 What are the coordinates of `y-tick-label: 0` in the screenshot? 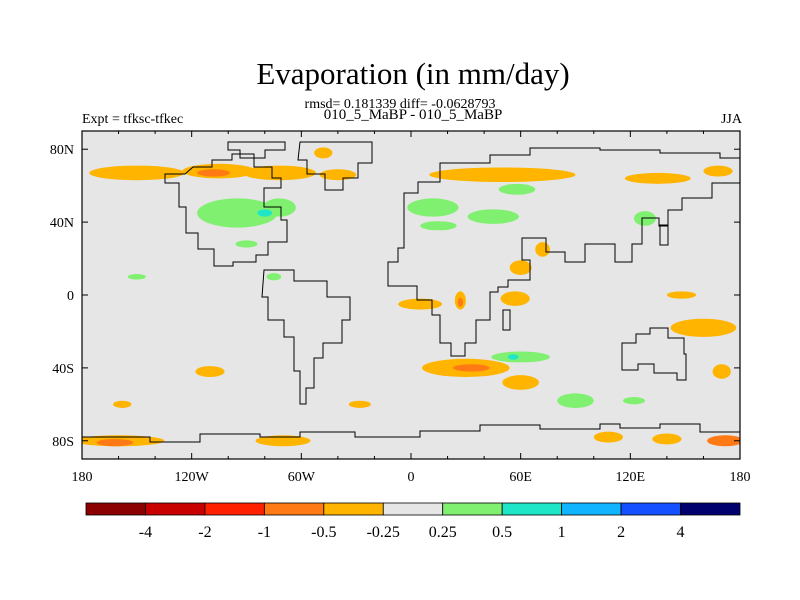 It's located at (70, 296).